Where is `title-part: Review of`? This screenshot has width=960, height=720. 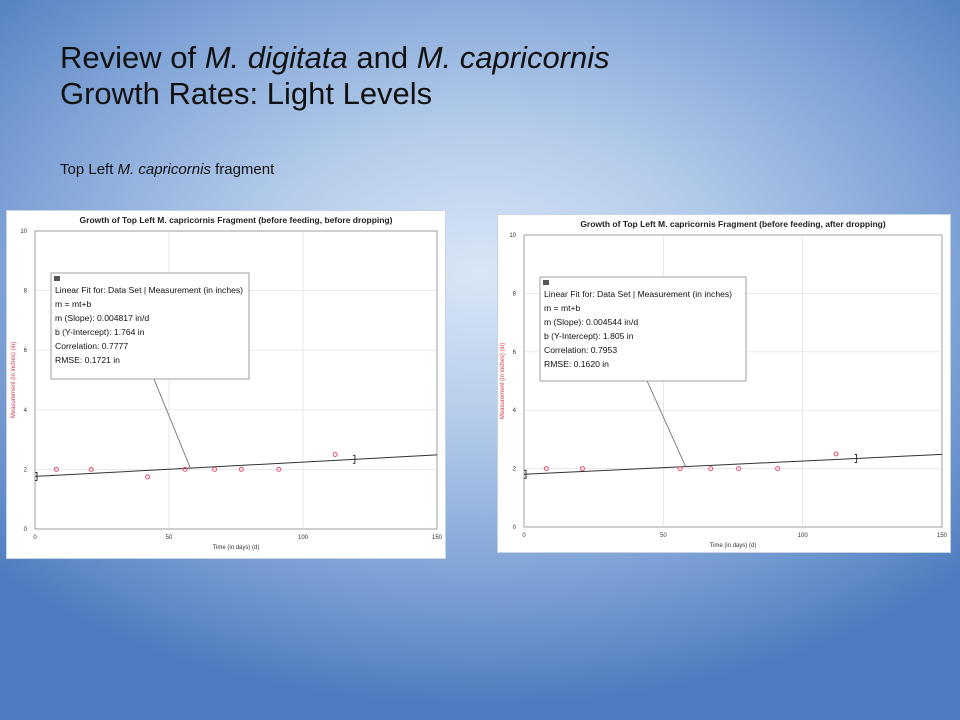
title-part: Review of is located at coordinates (132, 57).